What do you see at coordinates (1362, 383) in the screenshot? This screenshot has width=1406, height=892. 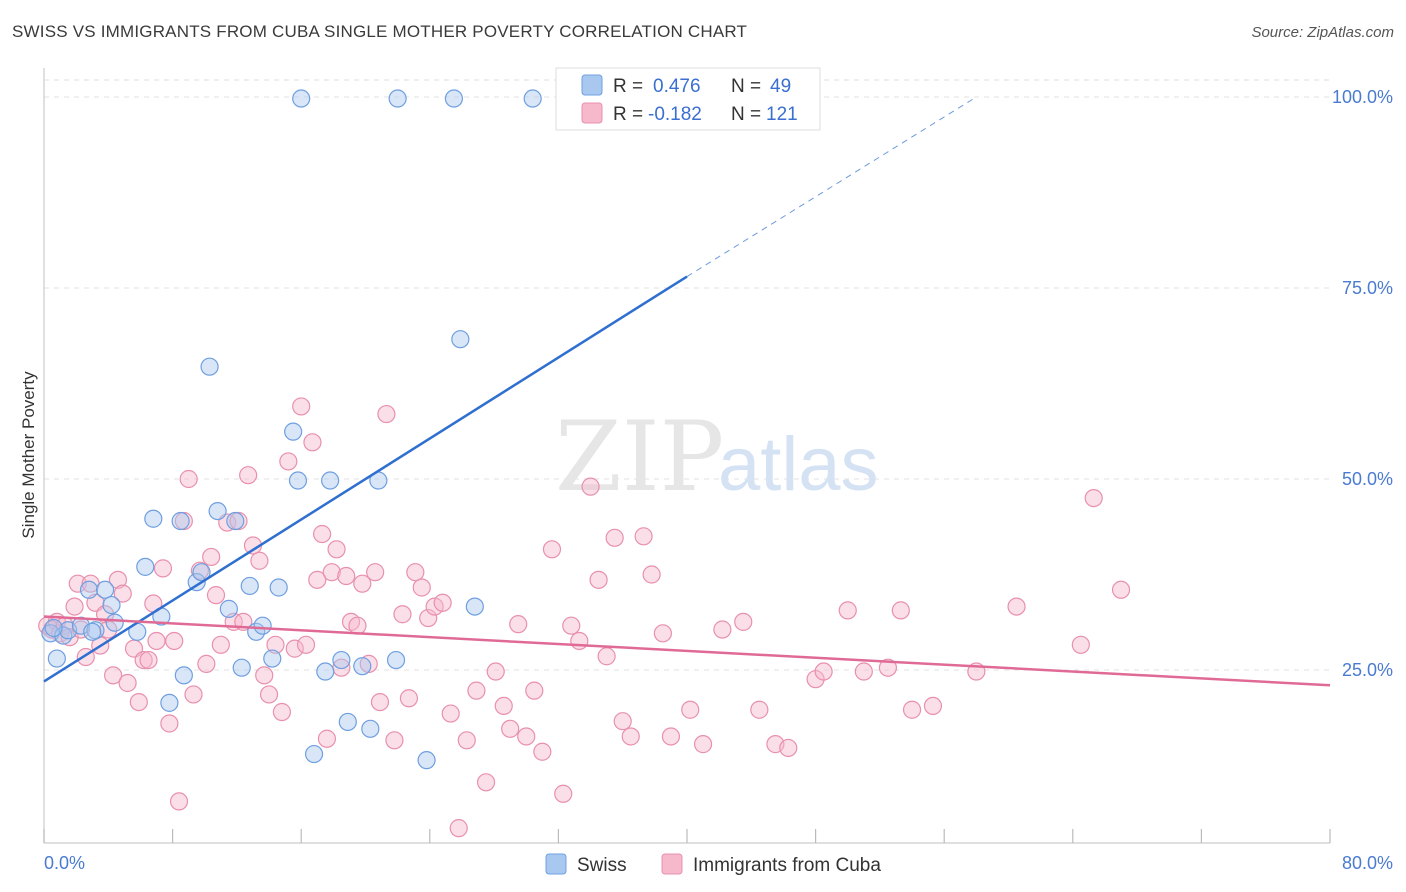 I see `y-tick-labels: 25.0% 50.0% 75.0% 100.0%` at bounding box center [1362, 383].